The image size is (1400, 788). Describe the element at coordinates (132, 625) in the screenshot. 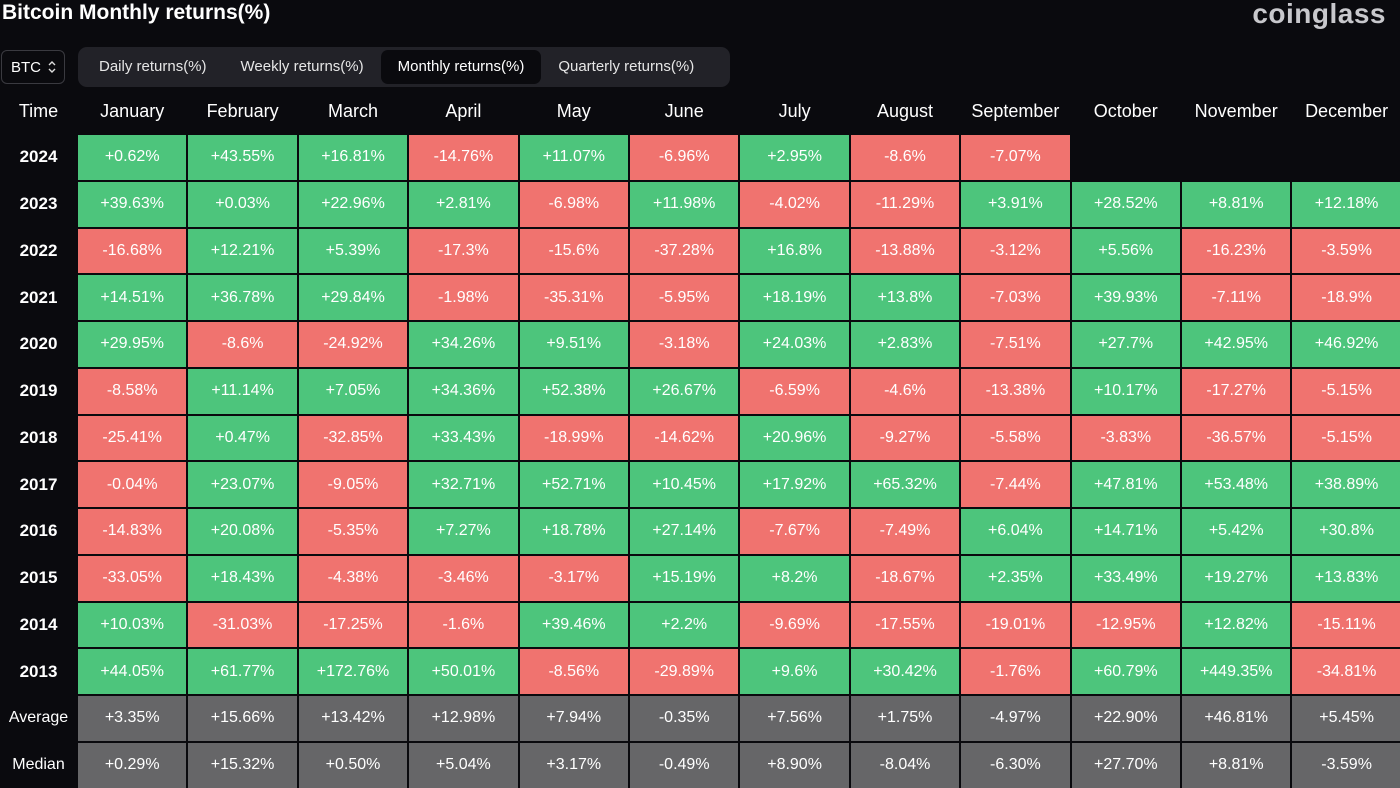

I see `return-cell: +10.03%` at that location.